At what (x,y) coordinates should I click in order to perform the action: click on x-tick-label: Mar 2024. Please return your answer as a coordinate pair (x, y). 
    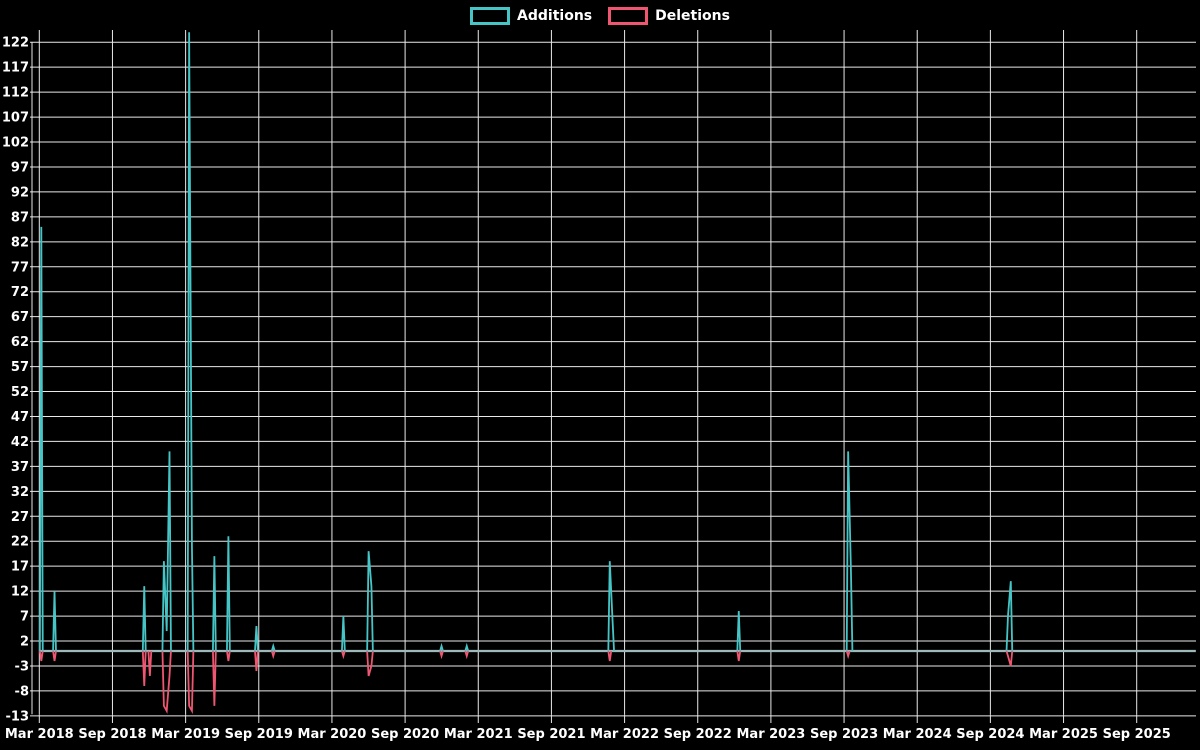
    Looking at the image, I should click on (917, 734).